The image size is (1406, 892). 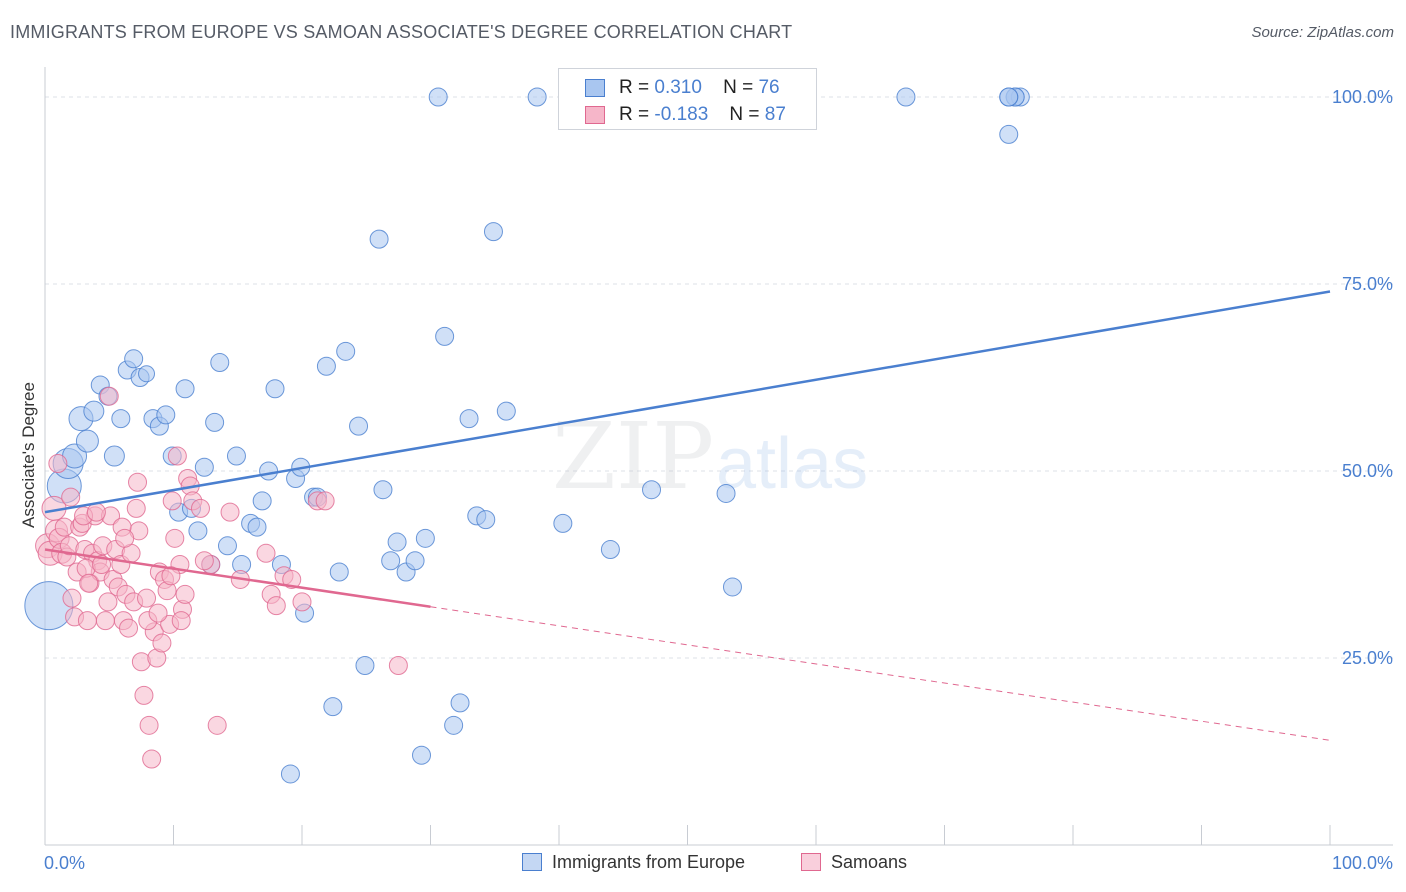 What do you see at coordinates (811, 862) in the screenshot?
I see `bottom-legend-swatch-samoans` at bounding box center [811, 862].